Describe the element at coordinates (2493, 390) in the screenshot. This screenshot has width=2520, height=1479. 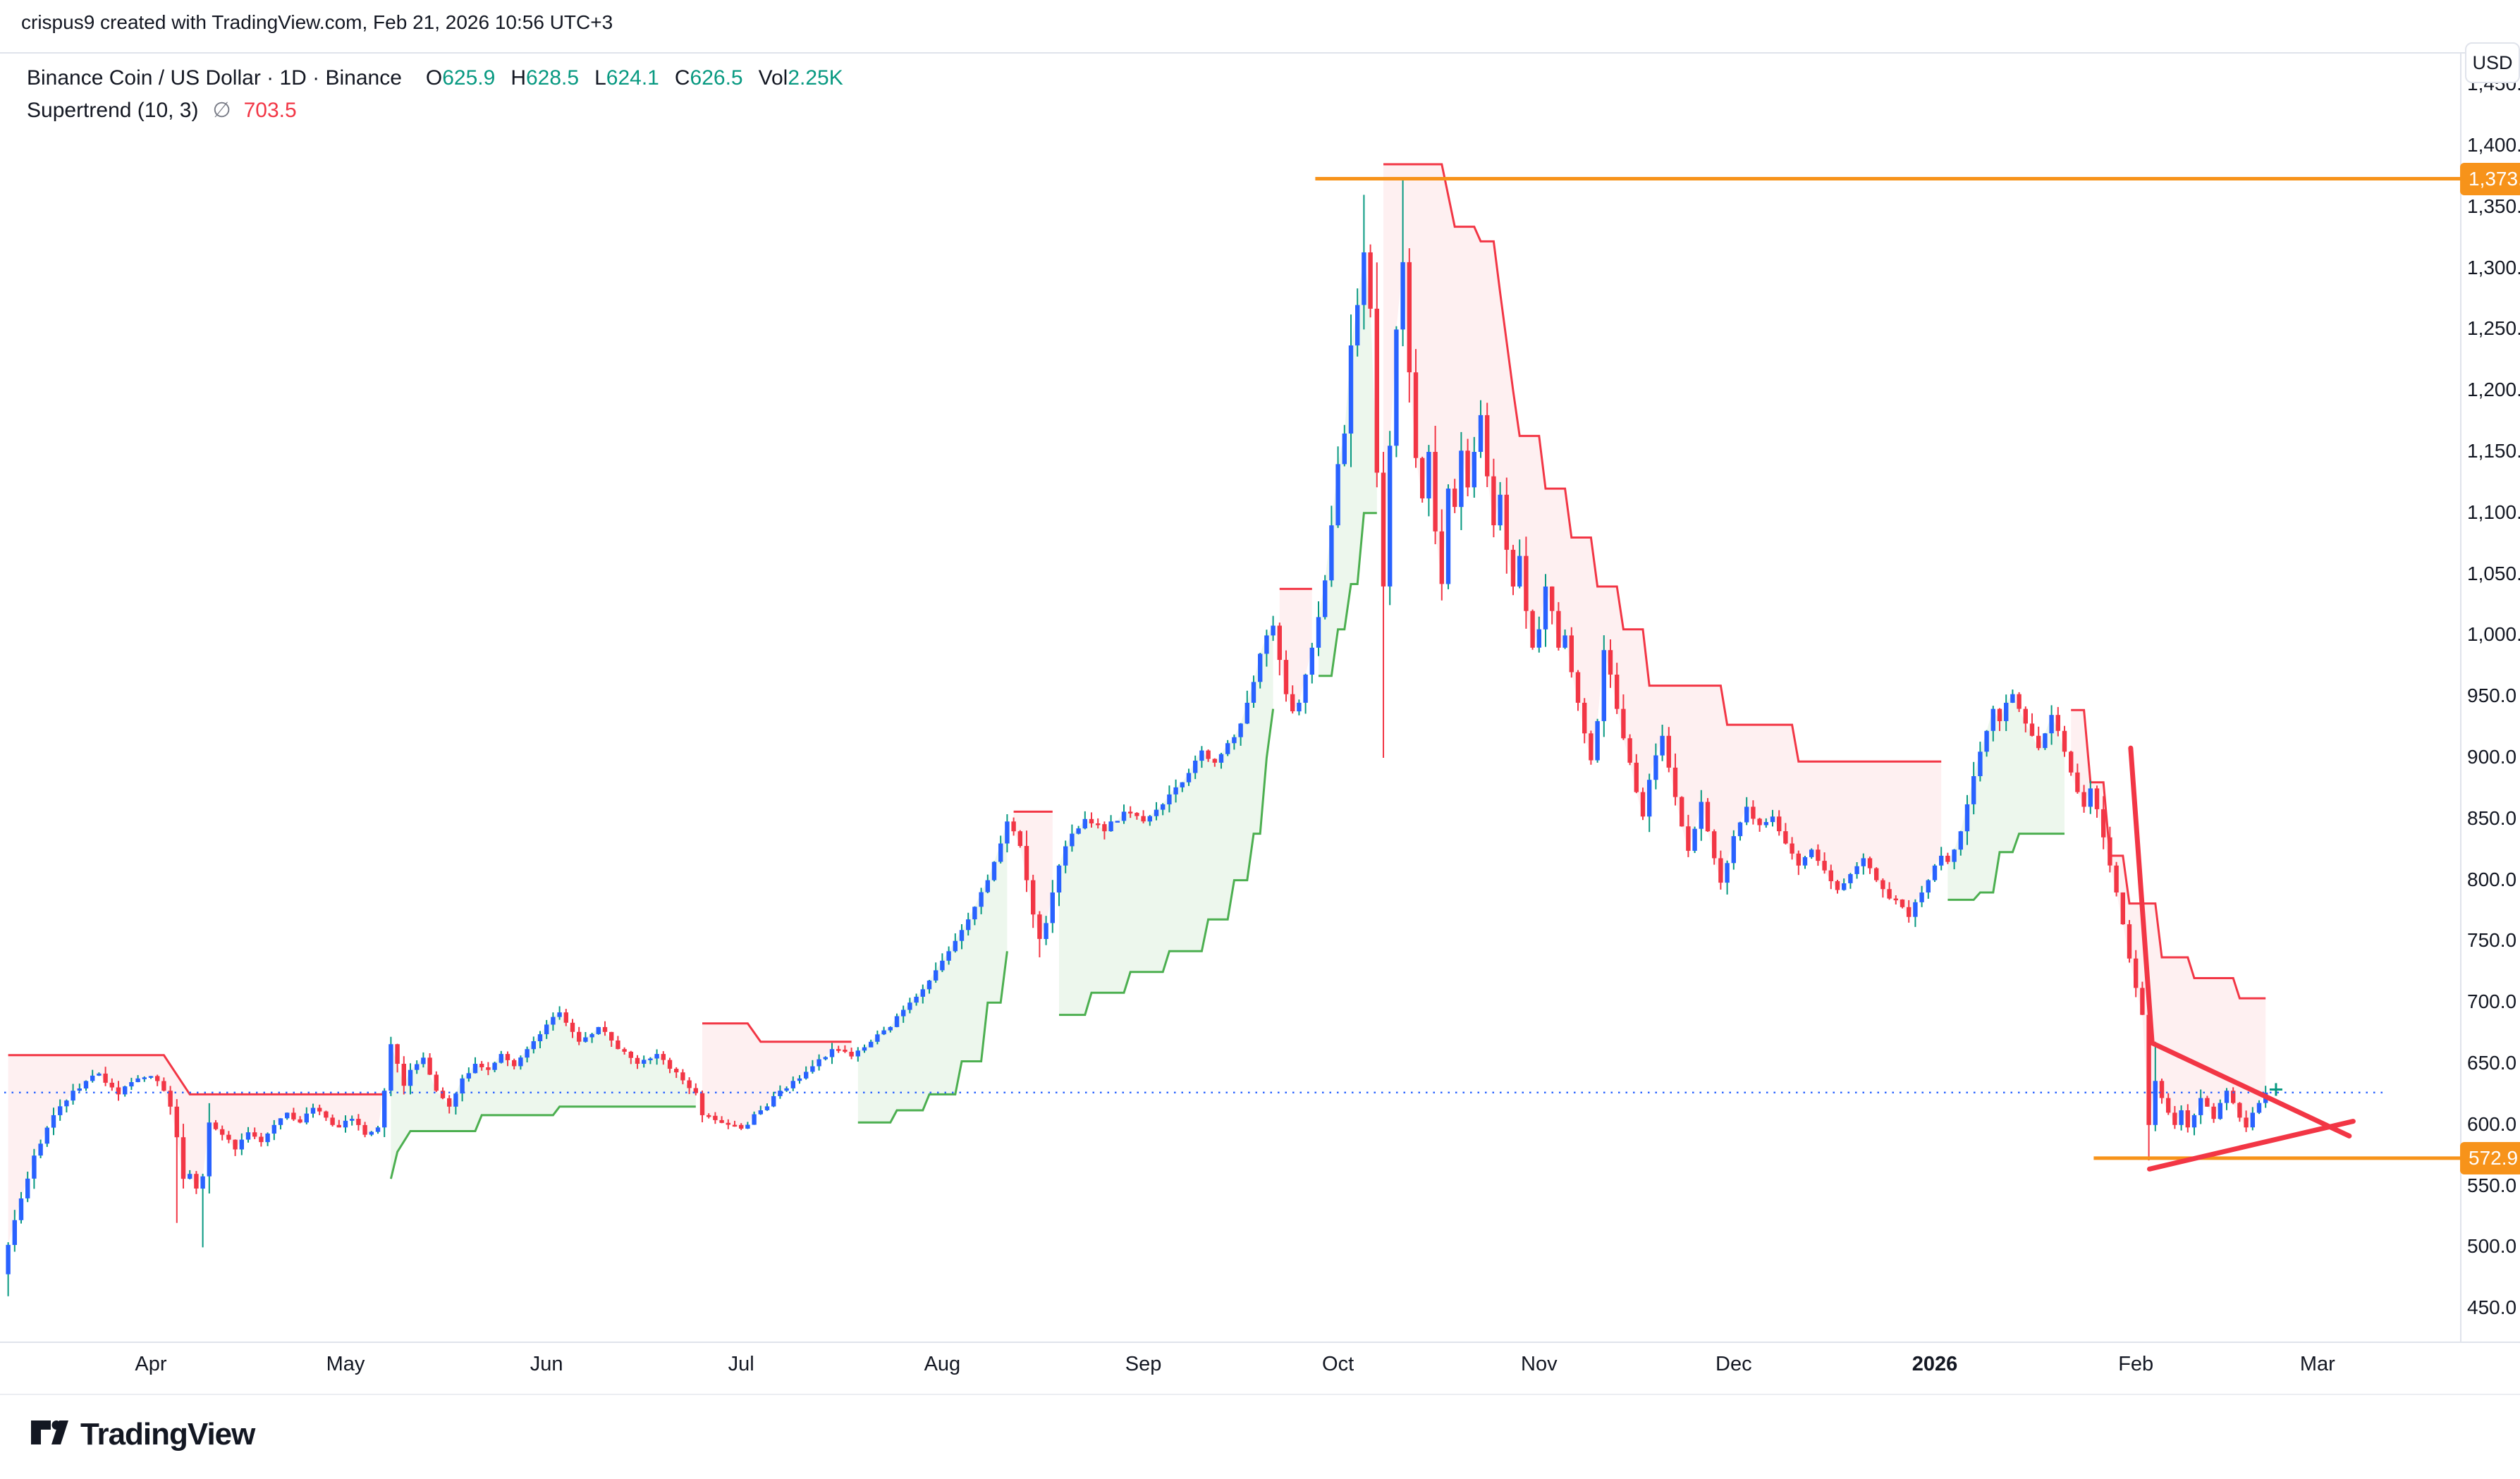
I see `price-tick-label: 1,200.0` at that location.